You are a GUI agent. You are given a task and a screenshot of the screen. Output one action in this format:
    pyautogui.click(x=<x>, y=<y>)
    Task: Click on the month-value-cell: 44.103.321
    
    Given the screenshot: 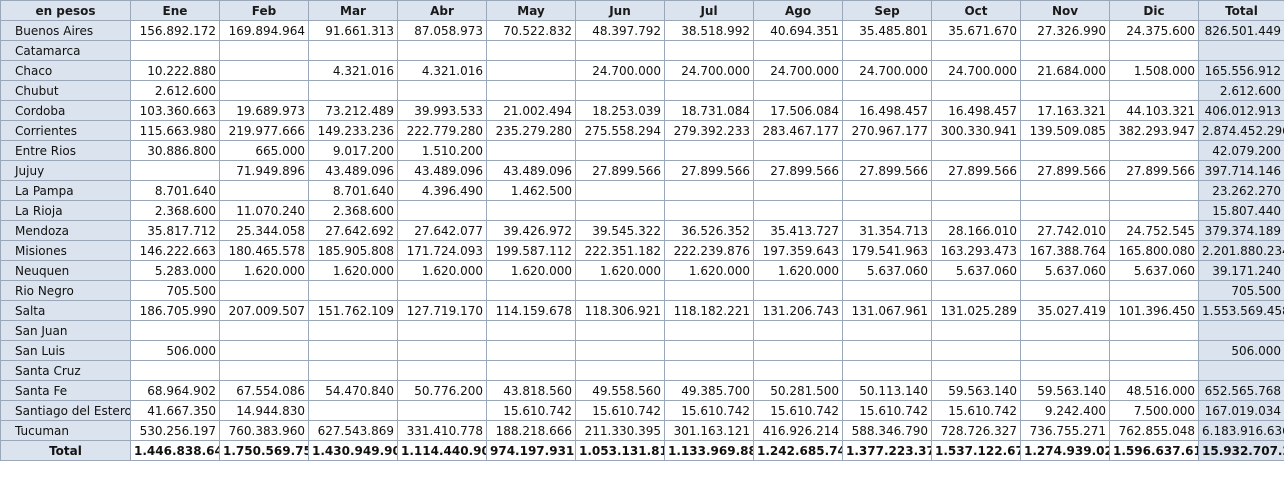 What is the action you would take?
    pyautogui.click(x=1154, y=110)
    